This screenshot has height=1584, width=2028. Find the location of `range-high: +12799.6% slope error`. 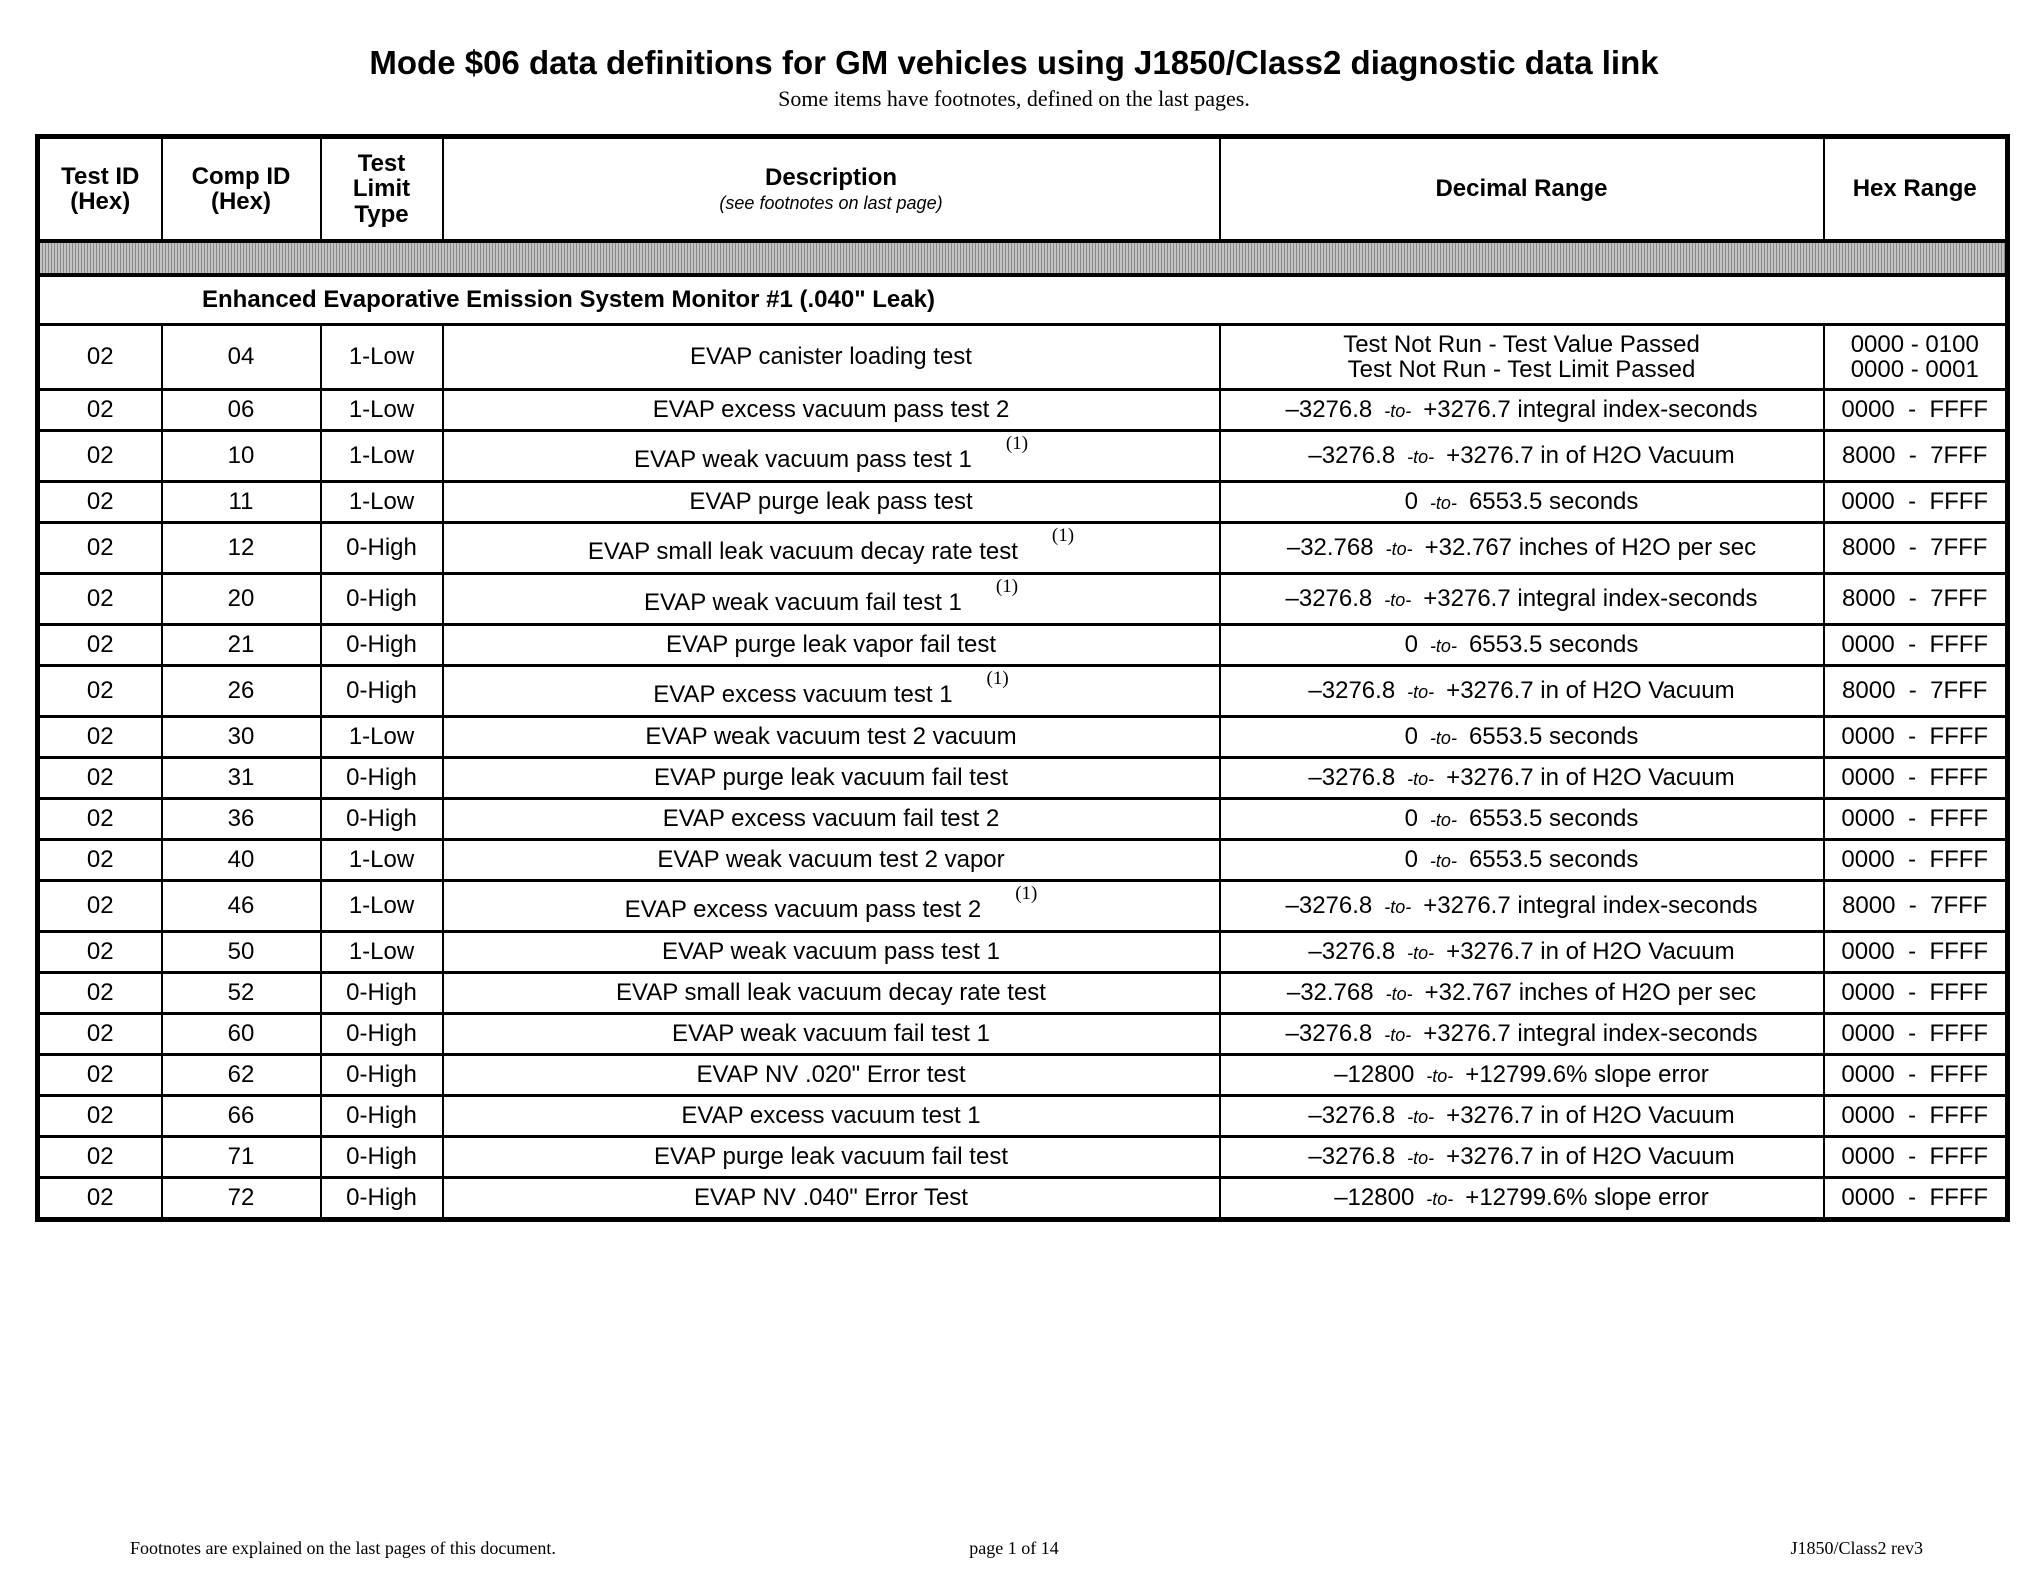

range-high: +12799.6% slope error is located at coordinates (1587, 1198).